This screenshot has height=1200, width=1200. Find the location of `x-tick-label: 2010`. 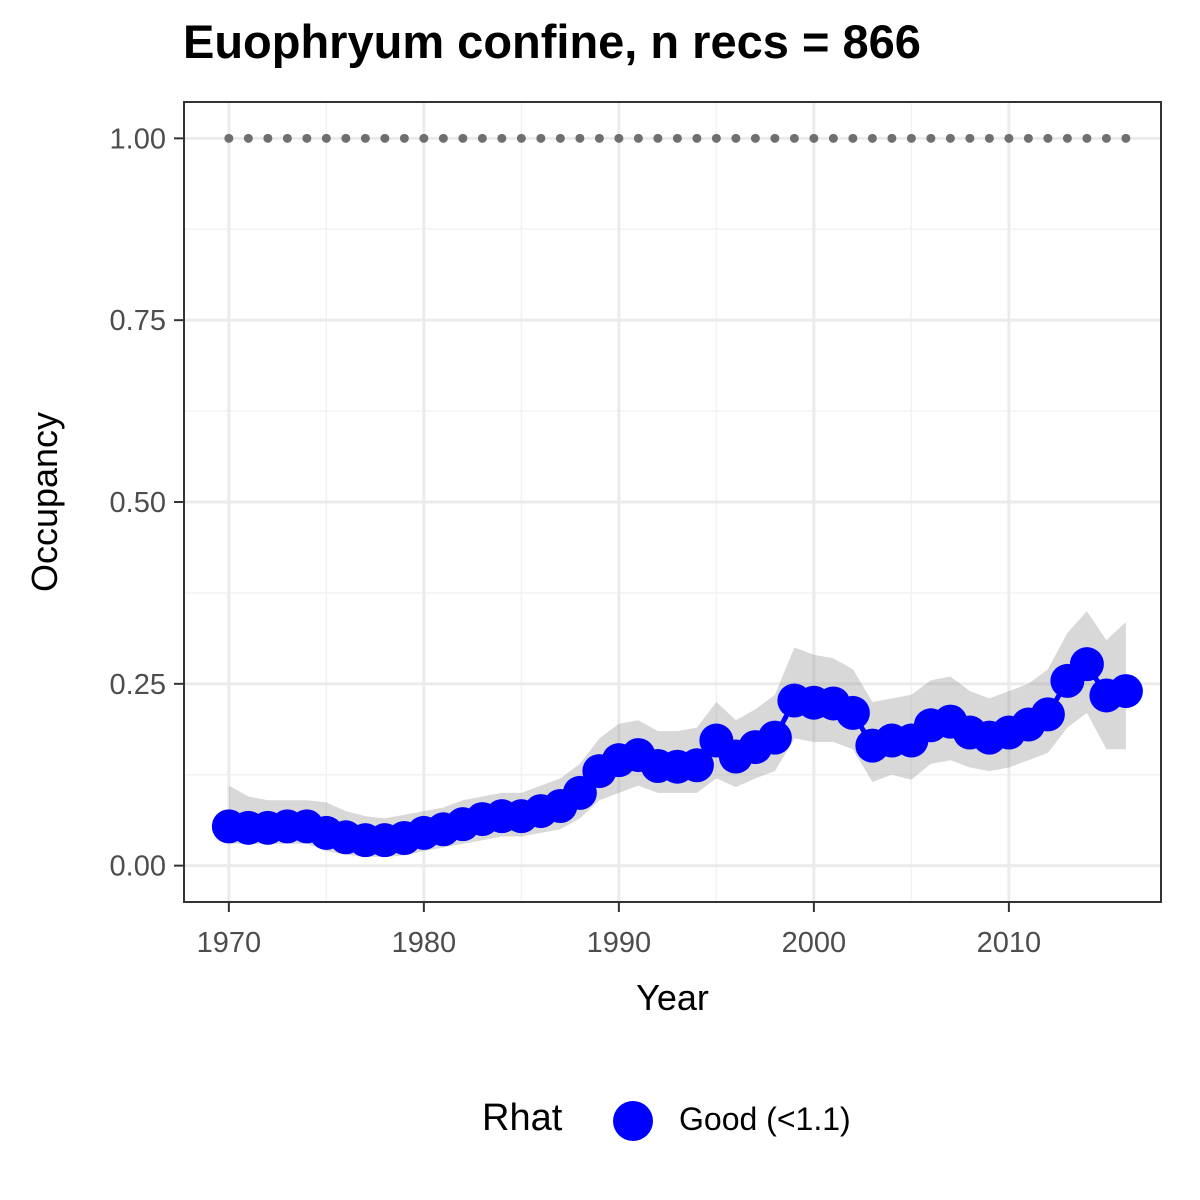

x-tick-label: 2010 is located at coordinates (1009, 943).